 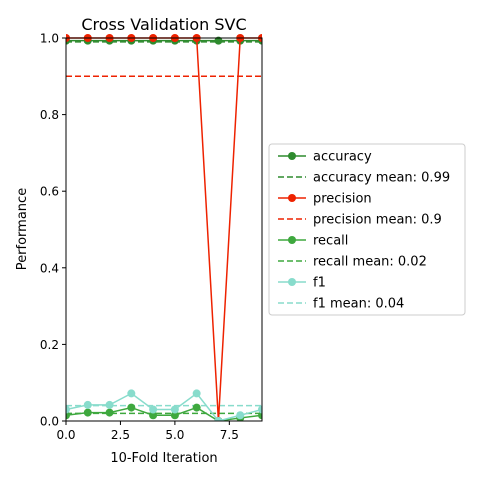 I want to click on legend-label: recall mean: 0.02, so click(x=370, y=262).